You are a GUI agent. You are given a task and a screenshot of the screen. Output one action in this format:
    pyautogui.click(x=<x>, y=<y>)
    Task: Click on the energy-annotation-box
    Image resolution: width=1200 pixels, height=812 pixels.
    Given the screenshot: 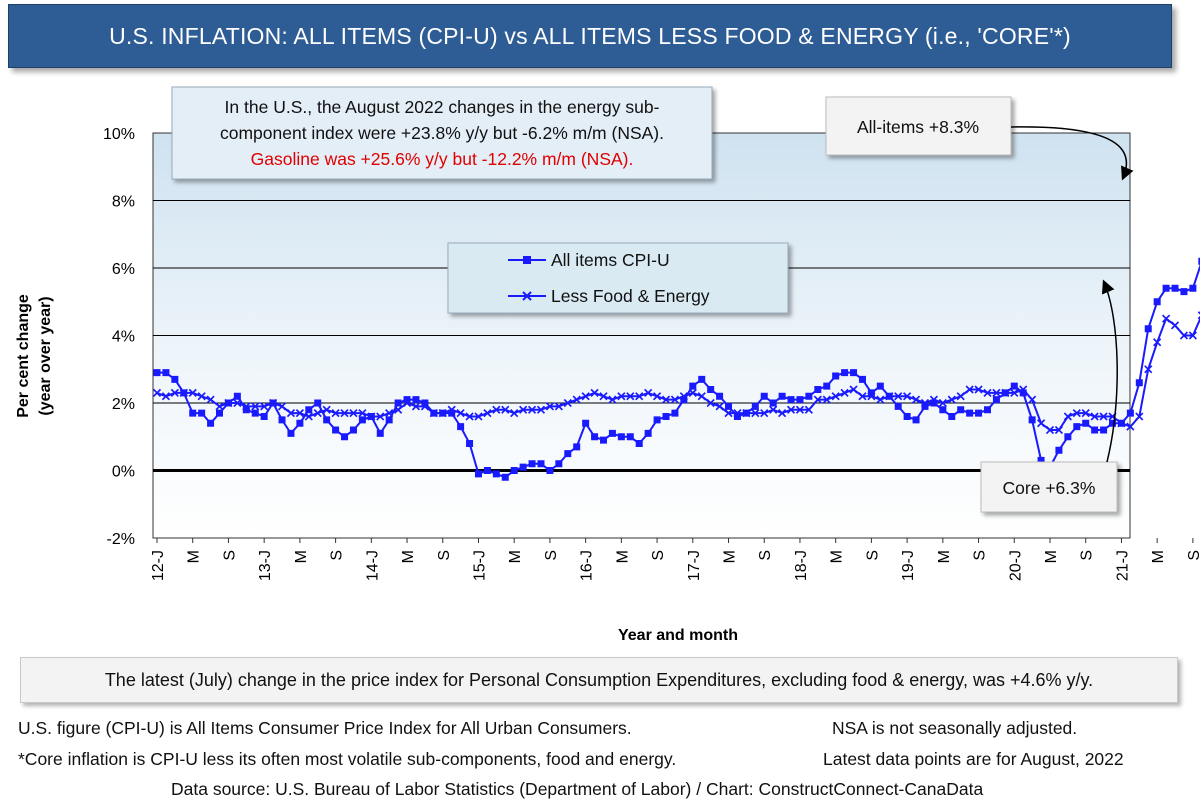 What is the action you would take?
    pyautogui.click(x=442, y=133)
    